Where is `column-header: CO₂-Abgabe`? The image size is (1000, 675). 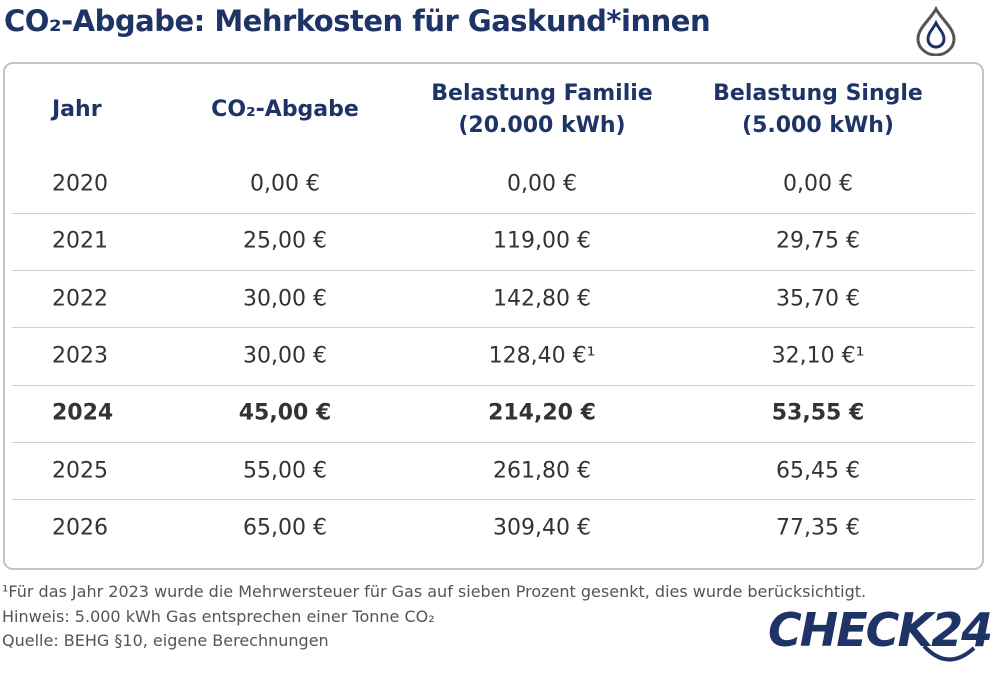 column-header: CO₂-Abgabe is located at coordinates (285, 109).